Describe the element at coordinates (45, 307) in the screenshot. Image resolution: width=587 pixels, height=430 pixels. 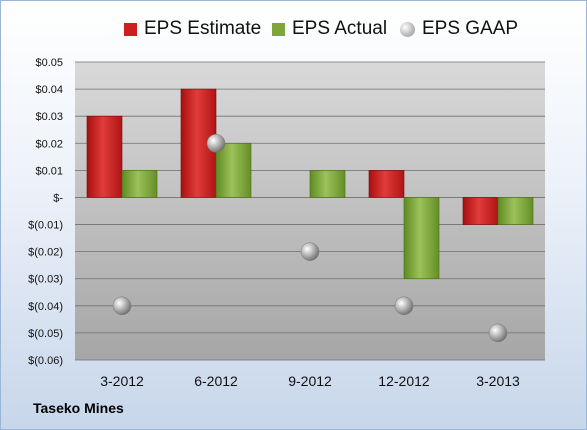
I see `y-tick-label: $(0.04)` at that location.